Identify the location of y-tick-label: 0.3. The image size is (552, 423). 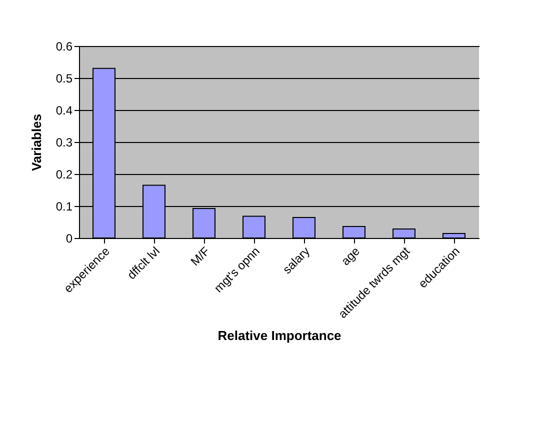
(64, 143).